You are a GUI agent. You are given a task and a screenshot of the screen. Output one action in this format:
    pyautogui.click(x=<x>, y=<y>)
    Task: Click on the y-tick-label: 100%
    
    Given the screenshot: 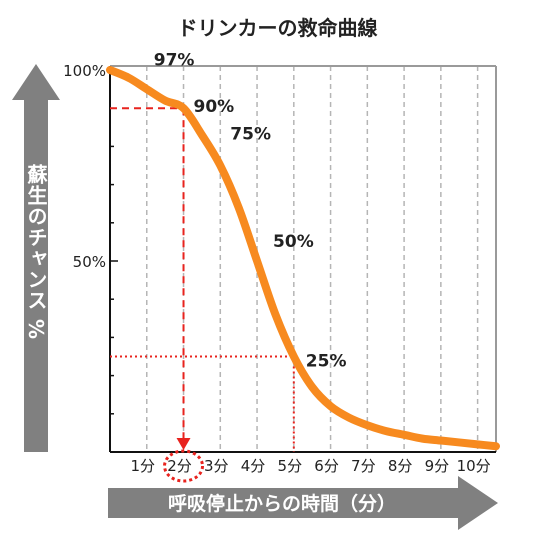 What is the action you would take?
    pyautogui.click(x=84, y=71)
    